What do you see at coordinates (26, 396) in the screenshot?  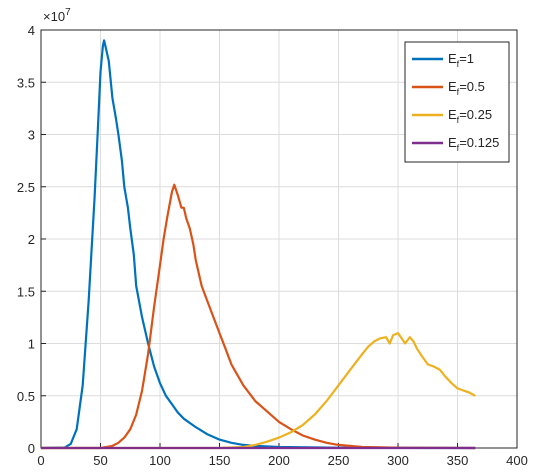 I see `y-tick-label: 0.5` at bounding box center [26, 396].